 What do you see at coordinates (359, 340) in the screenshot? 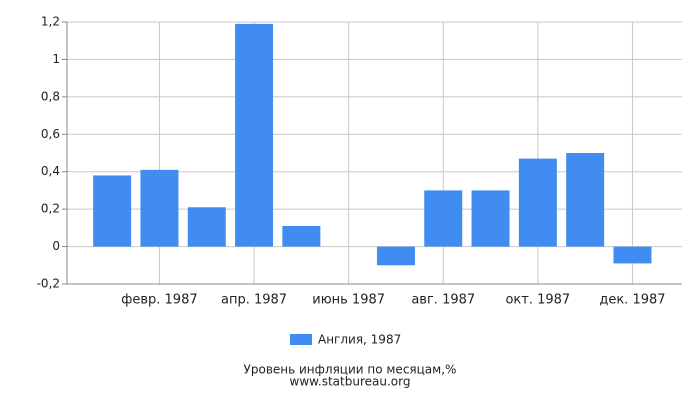
I see `legend-label: Англия, 1987` at bounding box center [359, 340].